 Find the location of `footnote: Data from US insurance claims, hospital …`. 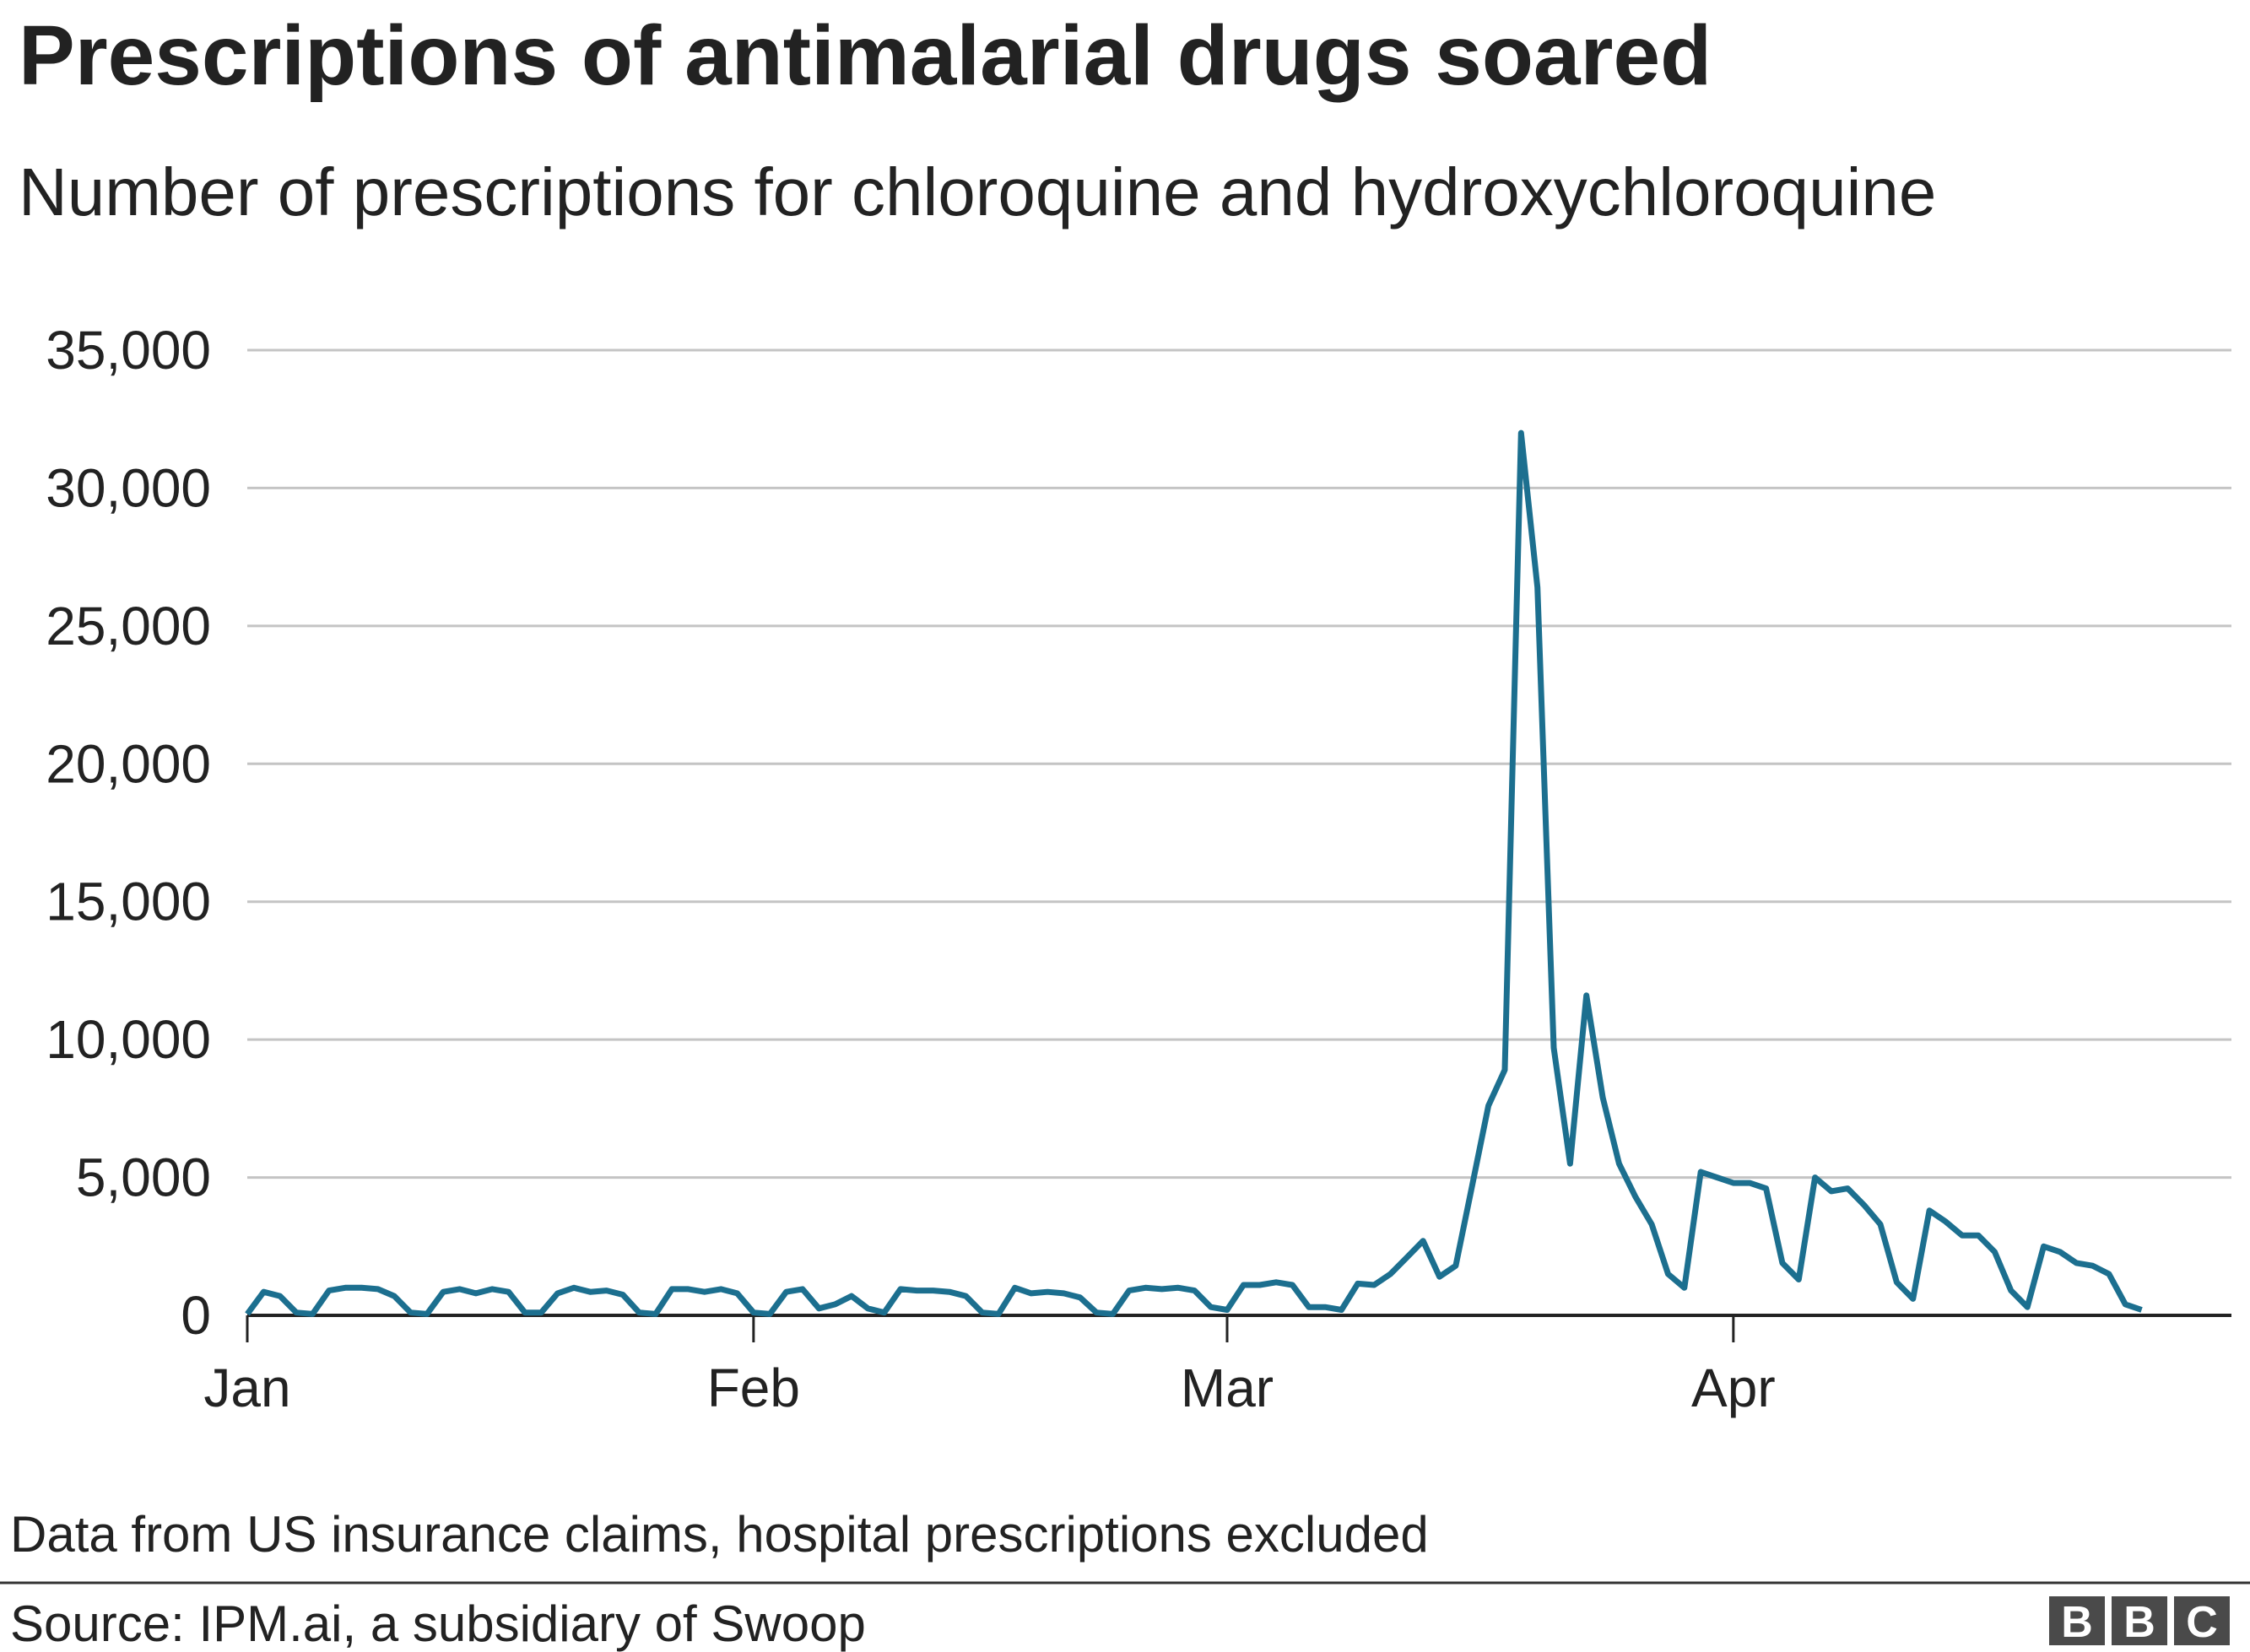

footnote: Data from US insurance claims, hospital … is located at coordinates (719, 1534).